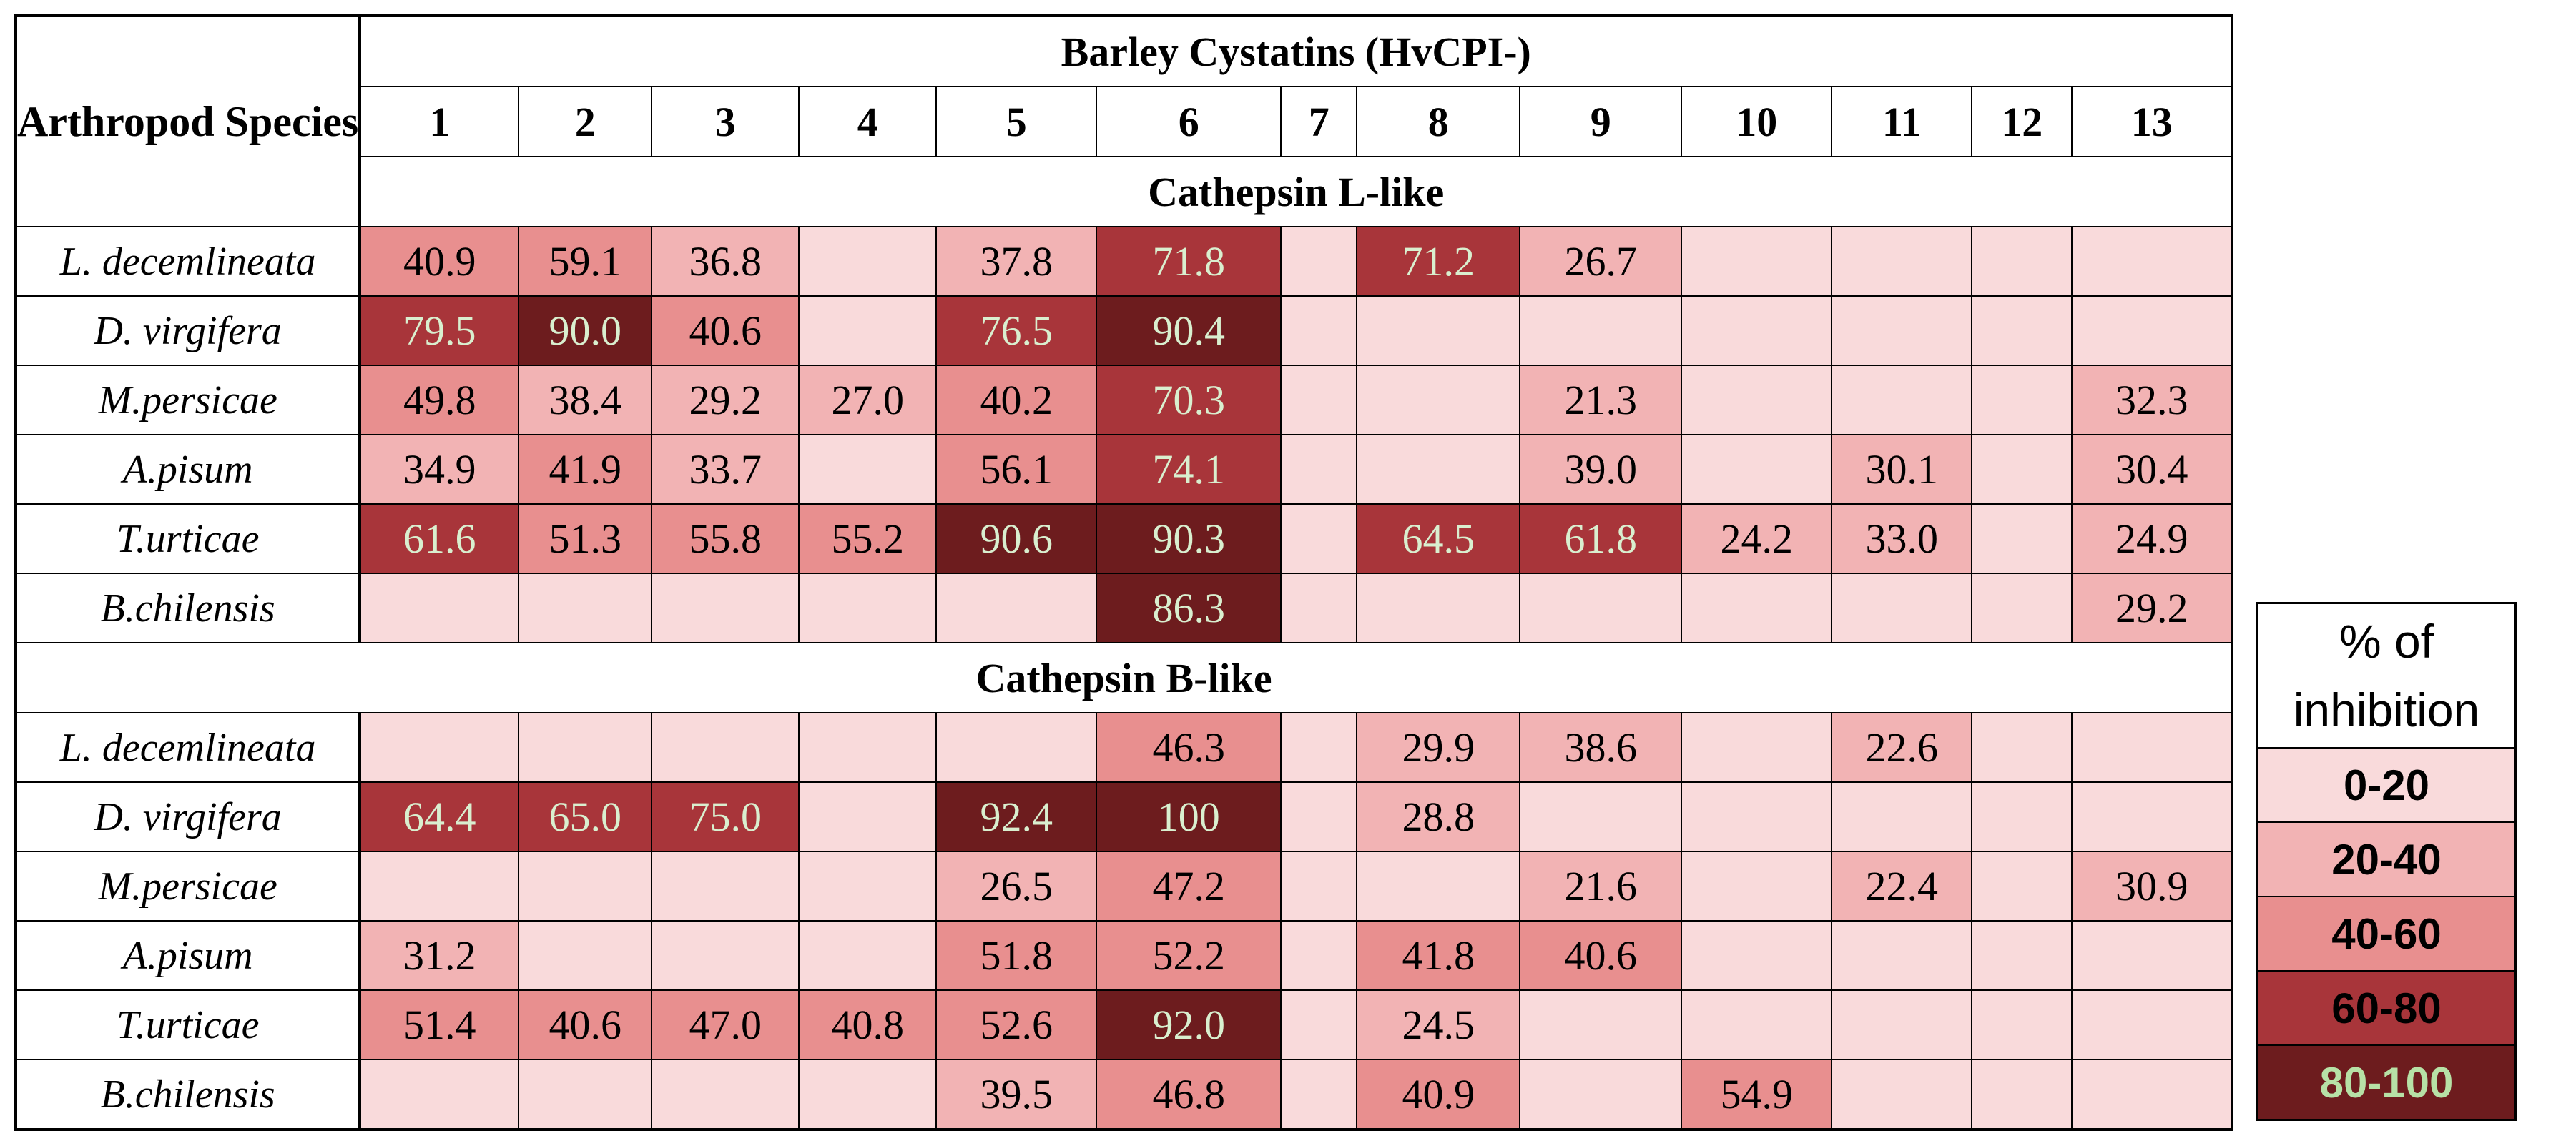 This screenshot has width=2576, height=1136. Describe the element at coordinates (1017, 956) in the screenshot. I see `heatmap-cell: 51.8` at that location.